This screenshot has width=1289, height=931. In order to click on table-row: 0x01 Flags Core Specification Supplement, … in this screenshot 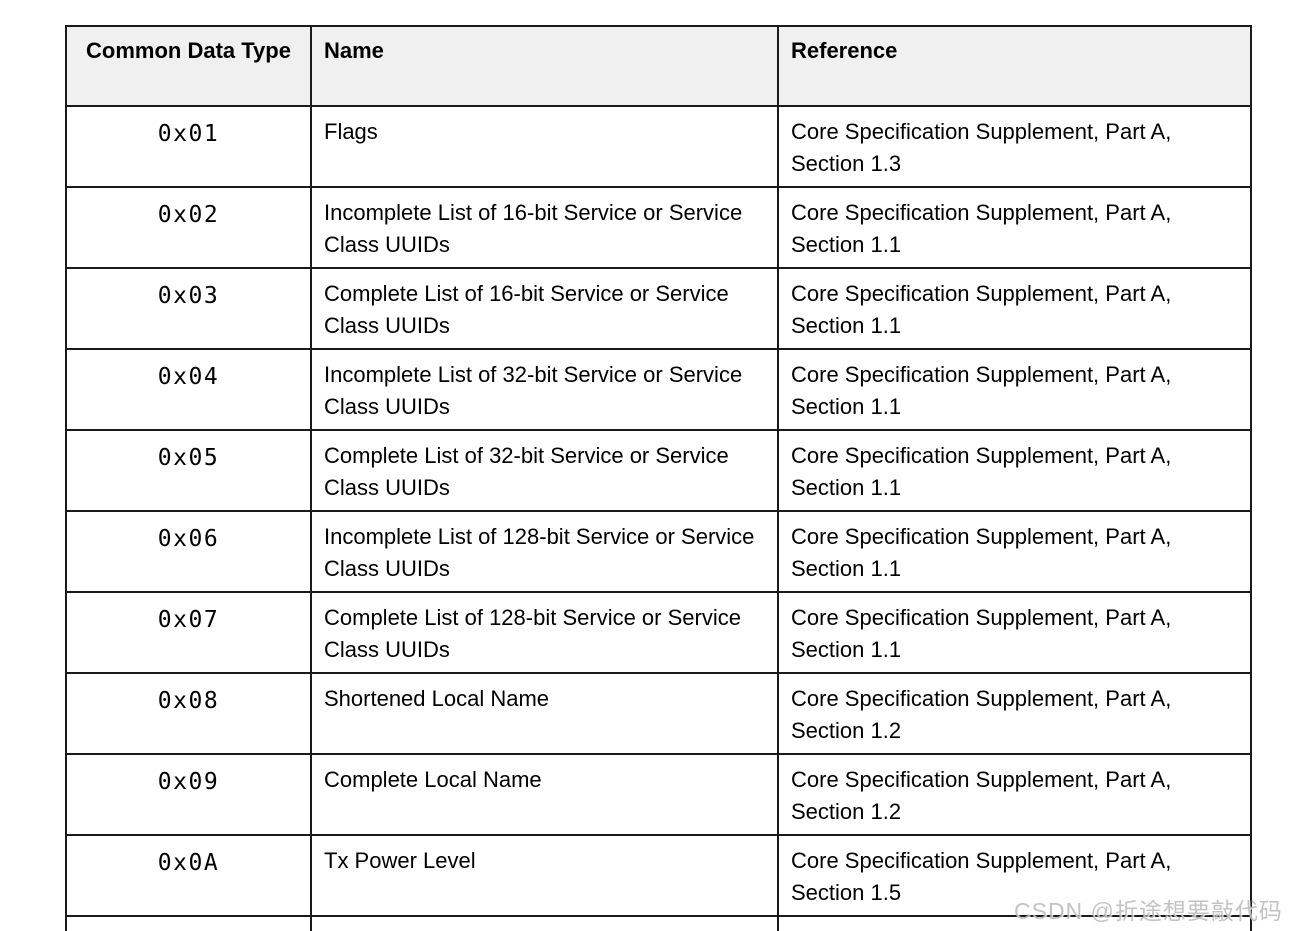, I will do `click(658, 146)`.